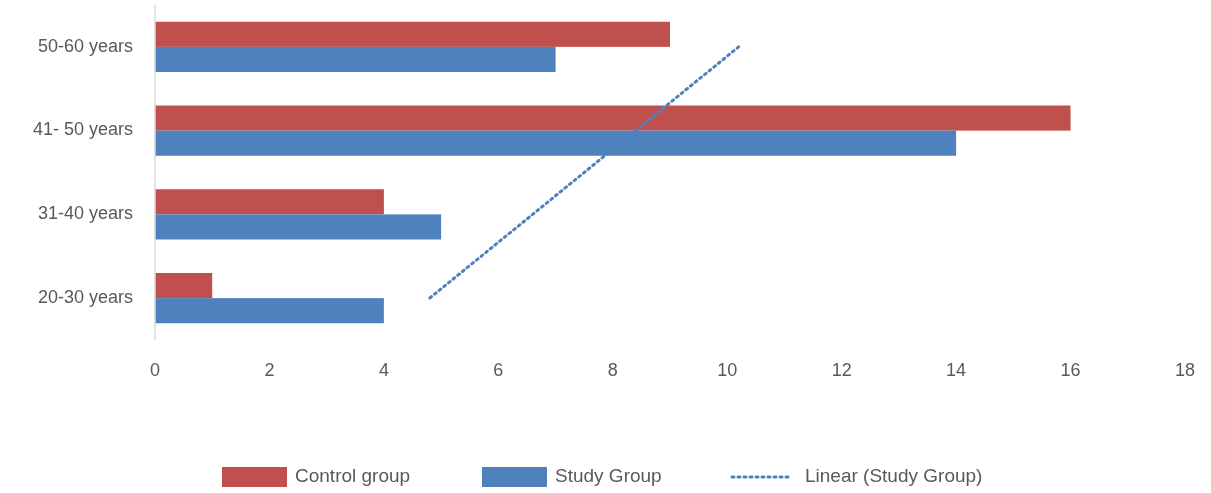  I want to click on x-tick-label: 14, so click(956, 370).